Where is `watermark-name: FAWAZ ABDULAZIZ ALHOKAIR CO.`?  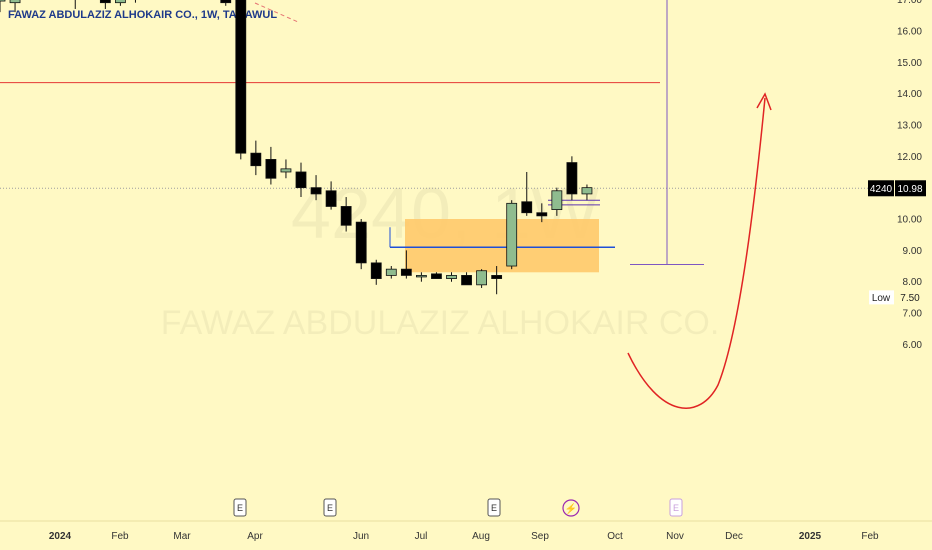
watermark-name: FAWAZ ABDULAZIZ ALHOKAIR CO. is located at coordinates (440, 323).